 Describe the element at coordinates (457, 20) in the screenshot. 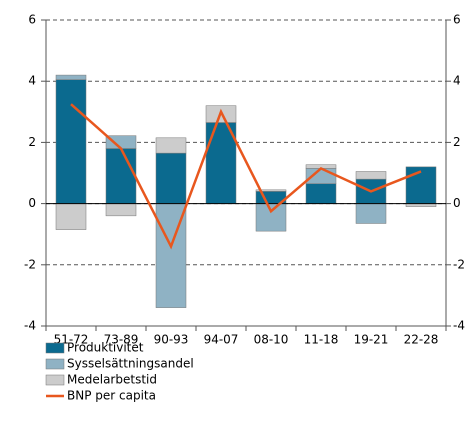

I see `y2-tick-label: 6` at that location.